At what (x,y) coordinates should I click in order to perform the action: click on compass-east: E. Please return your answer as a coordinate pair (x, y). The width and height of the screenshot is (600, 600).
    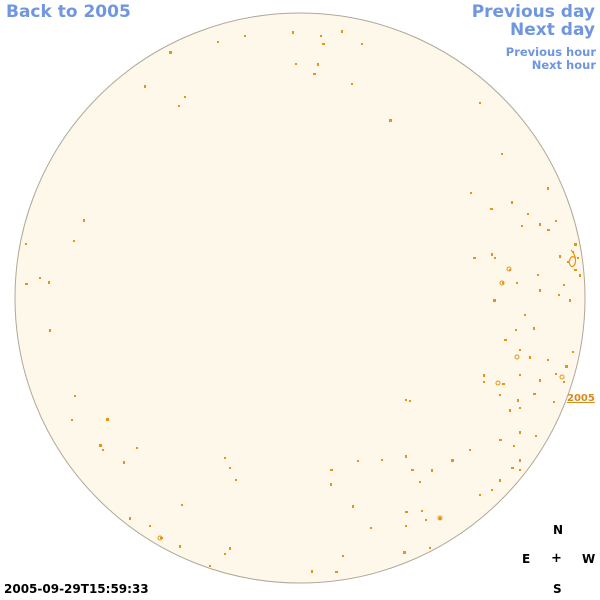
    Looking at the image, I should click on (526, 559).